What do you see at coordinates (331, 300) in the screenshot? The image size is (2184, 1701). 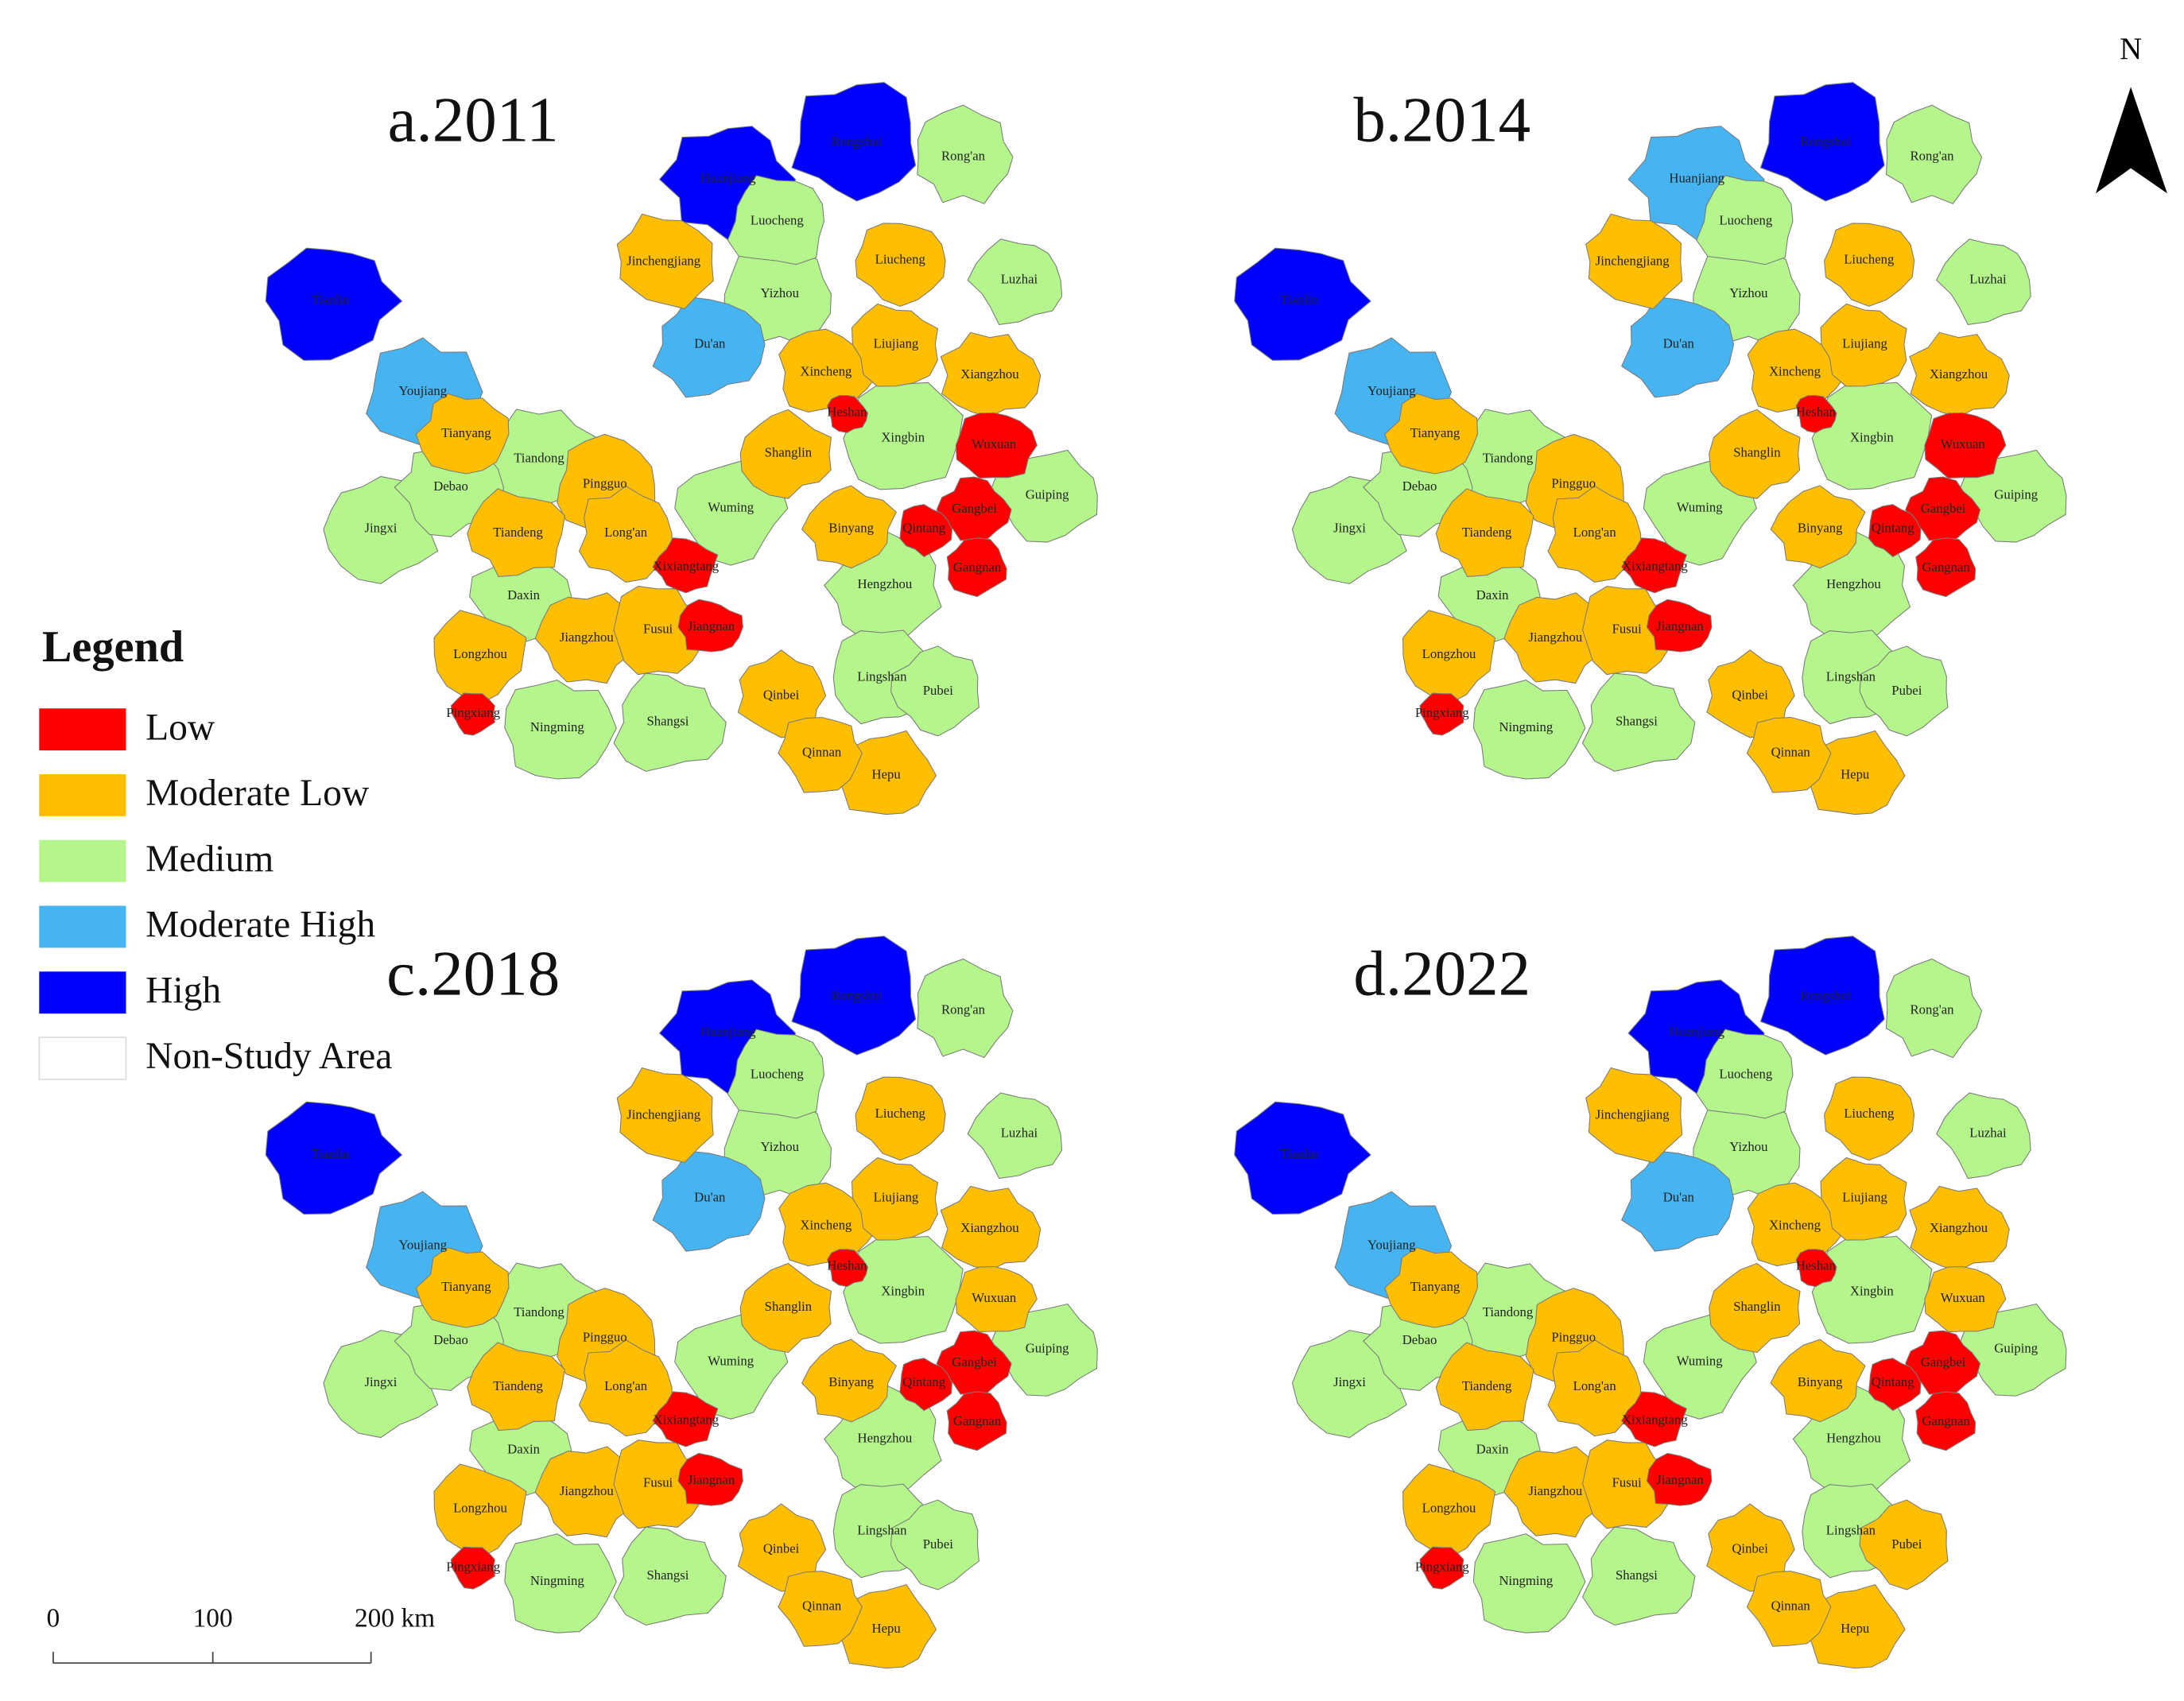 I see `county-label: Tianlin` at bounding box center [331, 300].